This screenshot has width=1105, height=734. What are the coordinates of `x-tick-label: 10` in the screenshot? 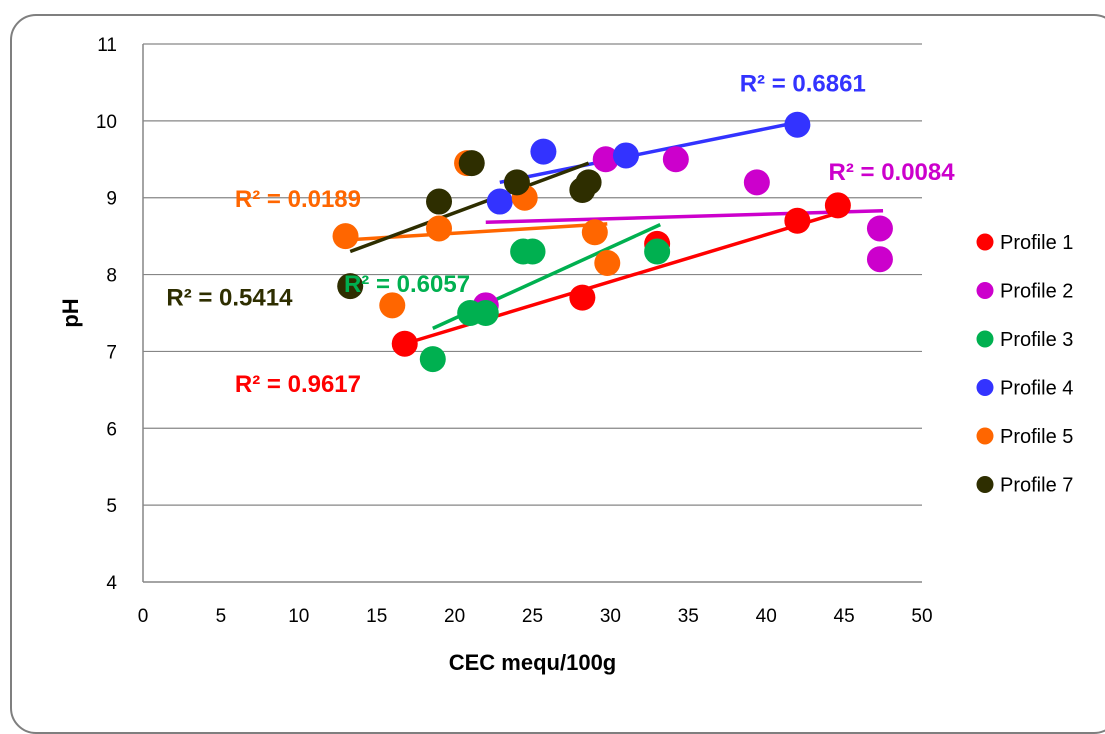 It's located at (298, 616).